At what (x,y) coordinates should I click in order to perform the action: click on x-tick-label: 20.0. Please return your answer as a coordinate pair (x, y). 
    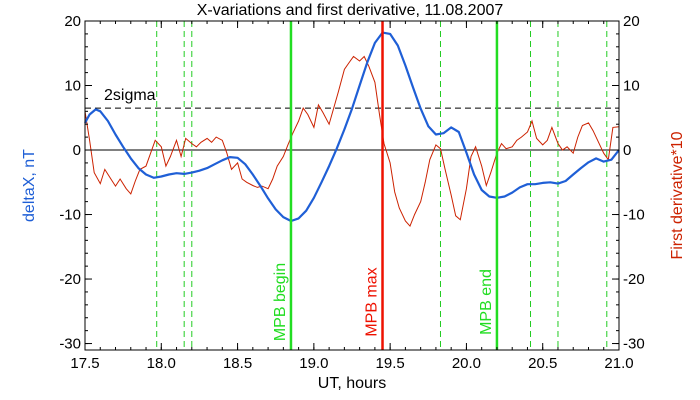
    Looking at the image, I should click on (466, 363).